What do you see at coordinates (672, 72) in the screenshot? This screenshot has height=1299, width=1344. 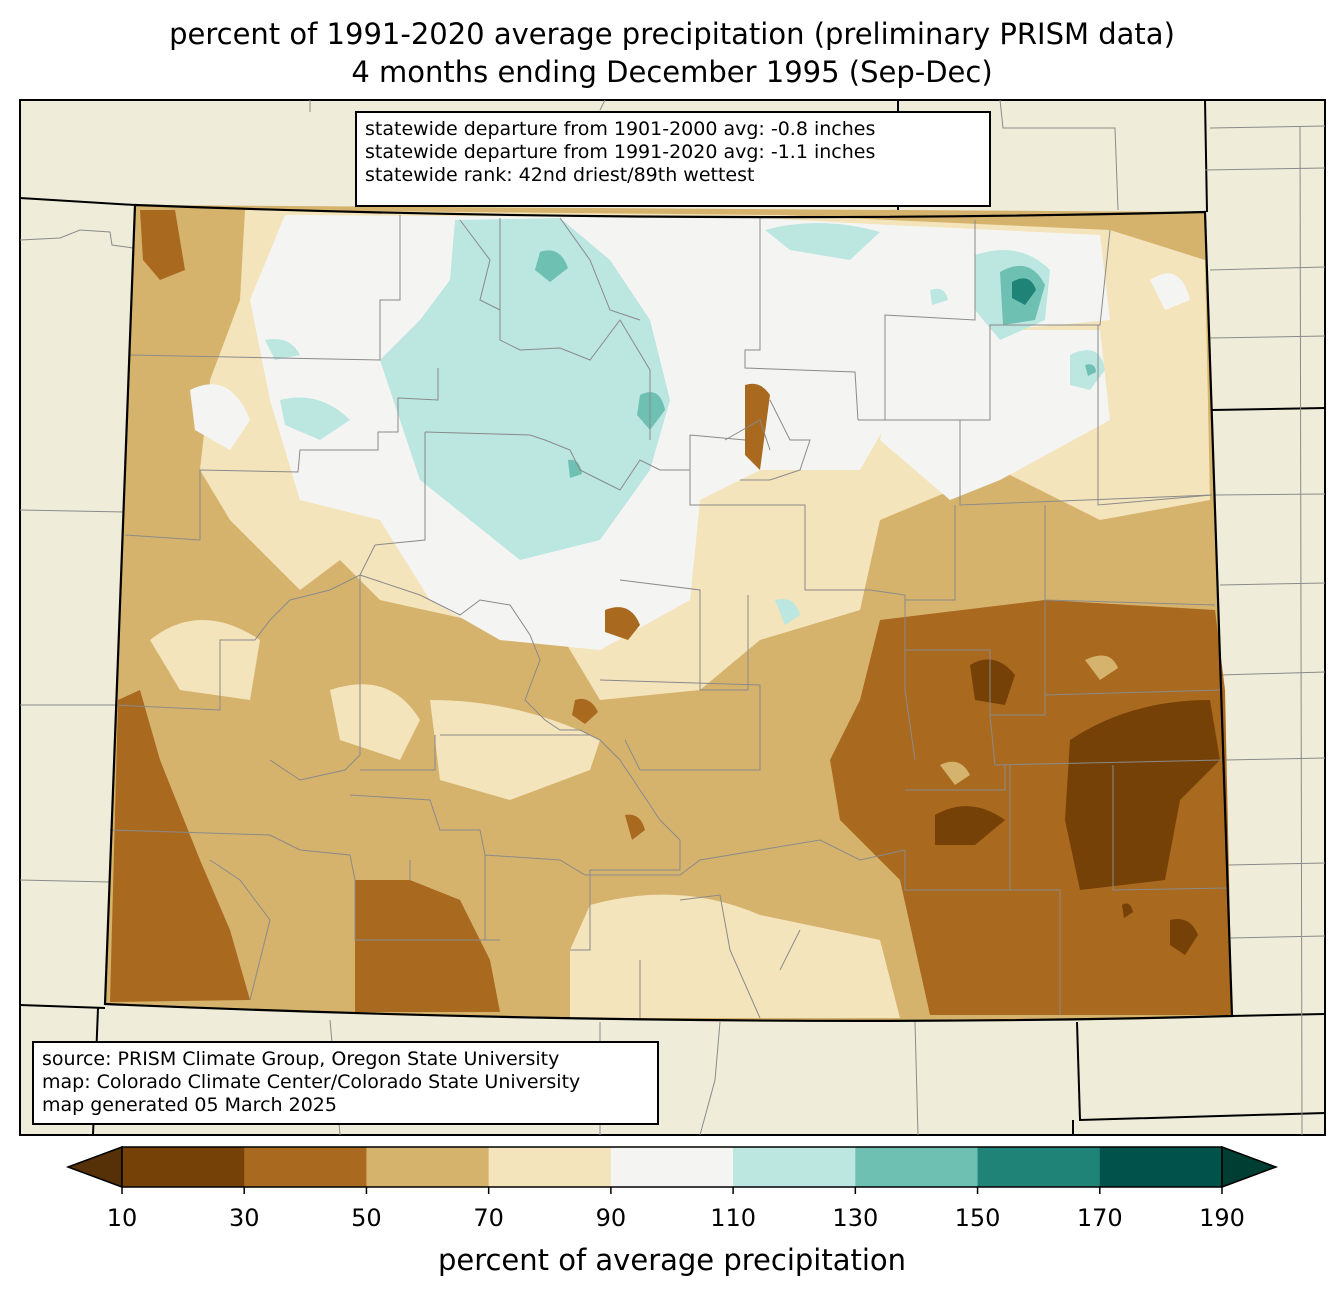 I see `map-subtitle: 4 months ending December 1995 (Sep-Dec)` at bounding box center [672, 72].